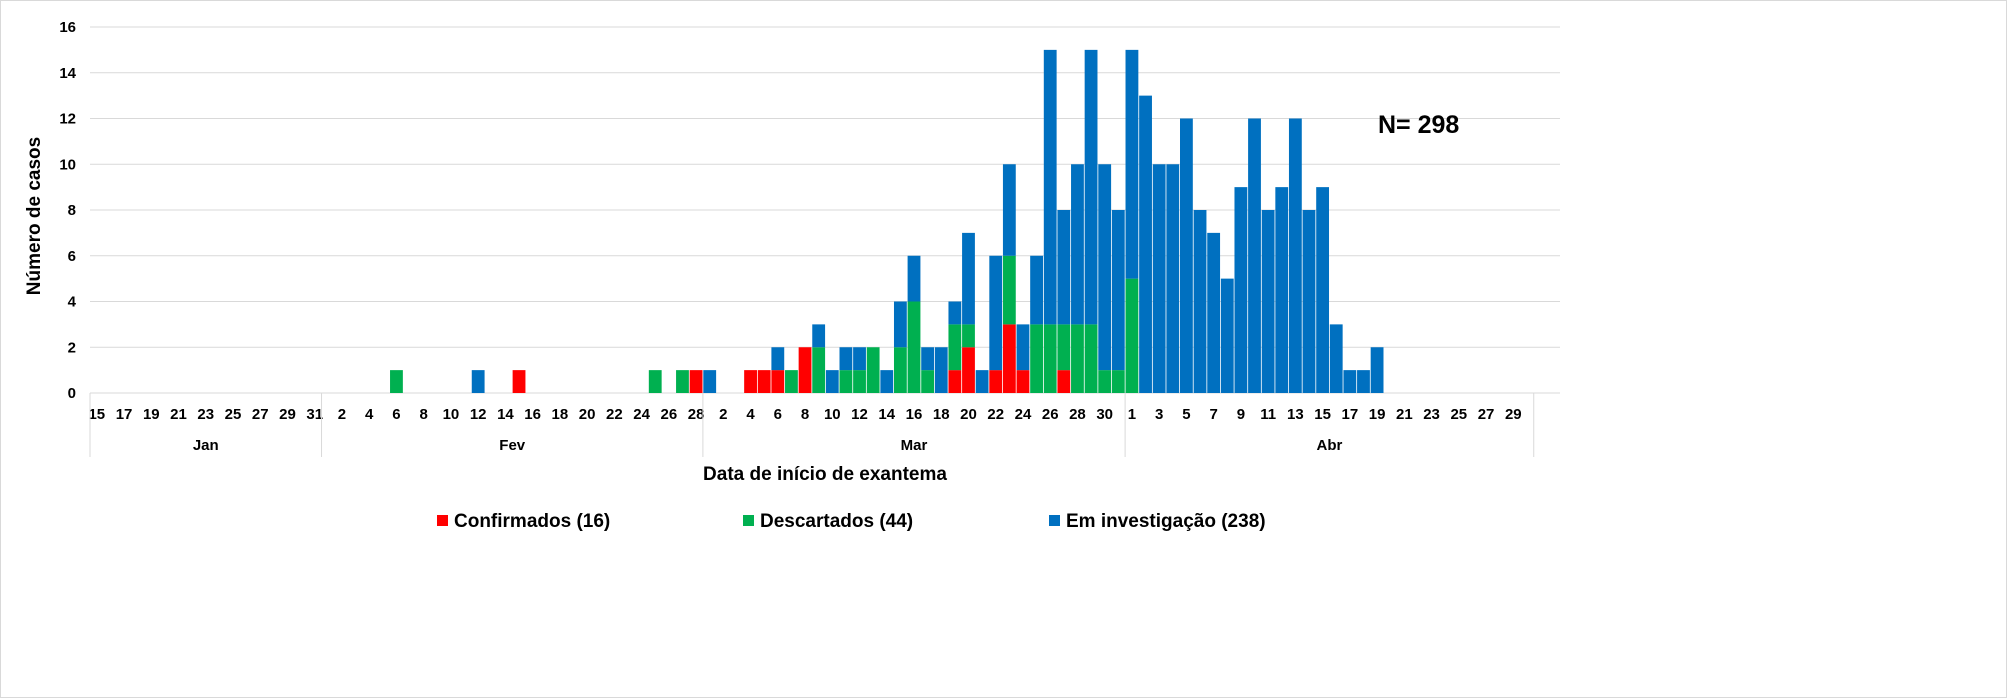  I want to click on x-tick-label: 4, so click(369, 414).